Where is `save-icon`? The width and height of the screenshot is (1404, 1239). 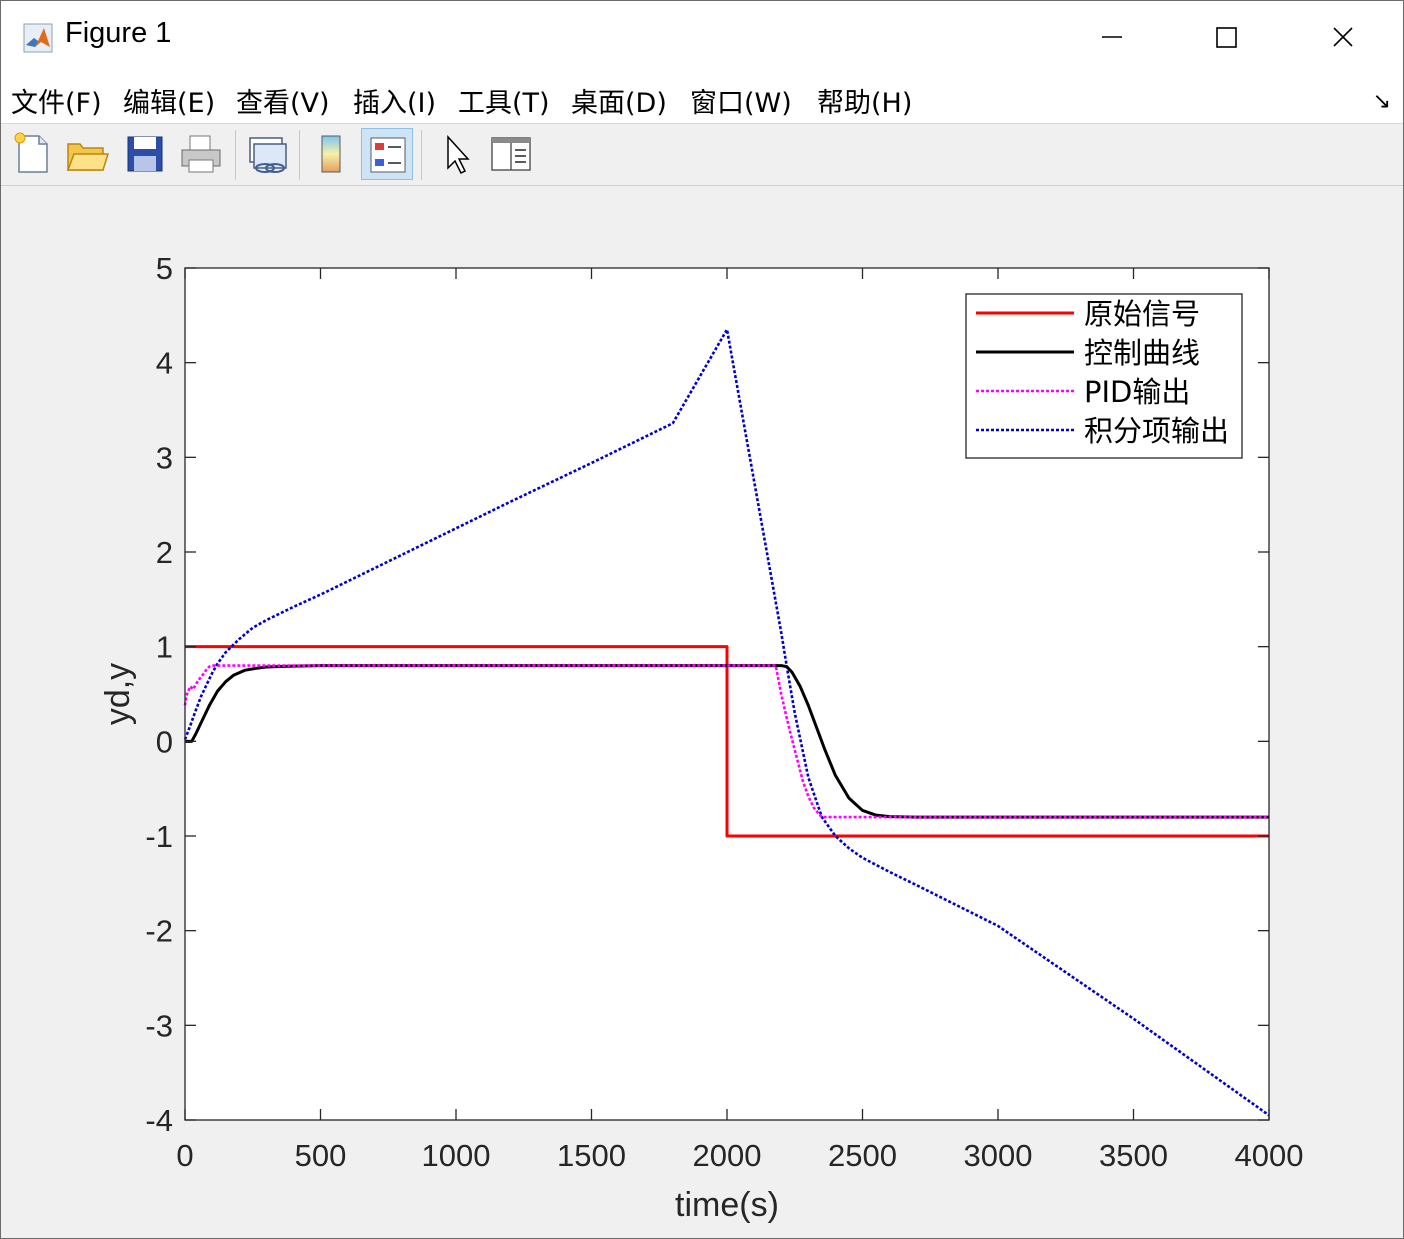 save-icon is located at coordinates (145, 154).